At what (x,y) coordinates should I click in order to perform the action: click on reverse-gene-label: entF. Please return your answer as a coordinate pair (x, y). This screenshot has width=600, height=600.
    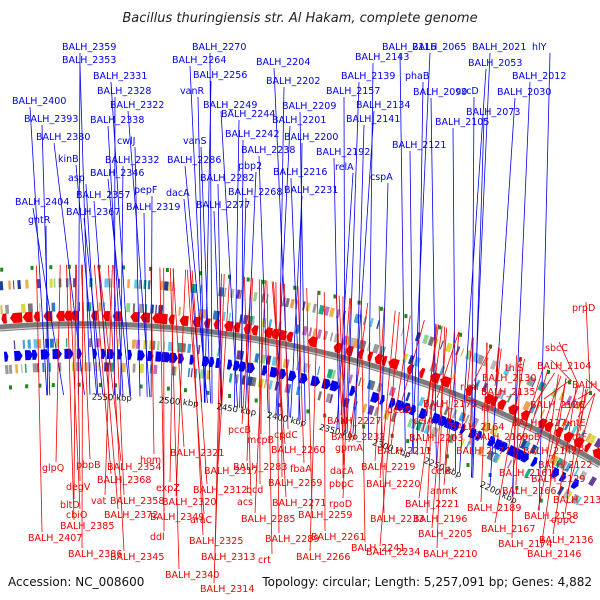
    Looking at the image, I should click on (576, 437).